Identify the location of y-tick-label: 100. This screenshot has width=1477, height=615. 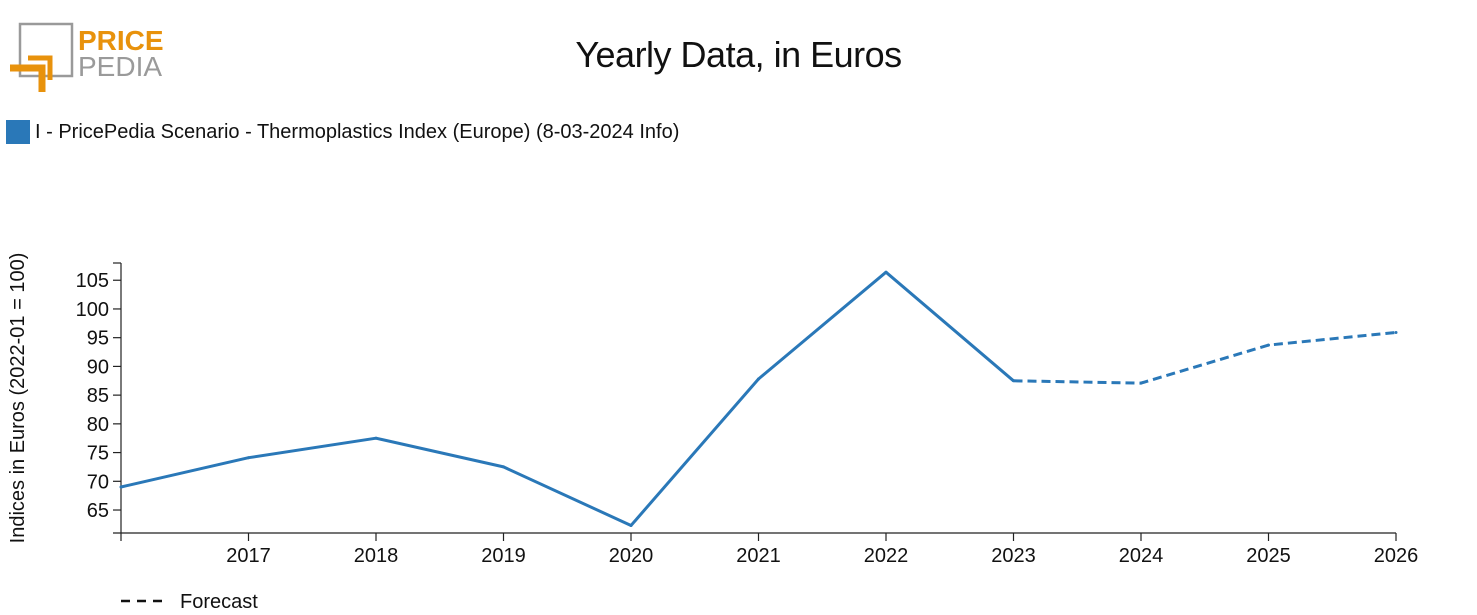
(92, 310).